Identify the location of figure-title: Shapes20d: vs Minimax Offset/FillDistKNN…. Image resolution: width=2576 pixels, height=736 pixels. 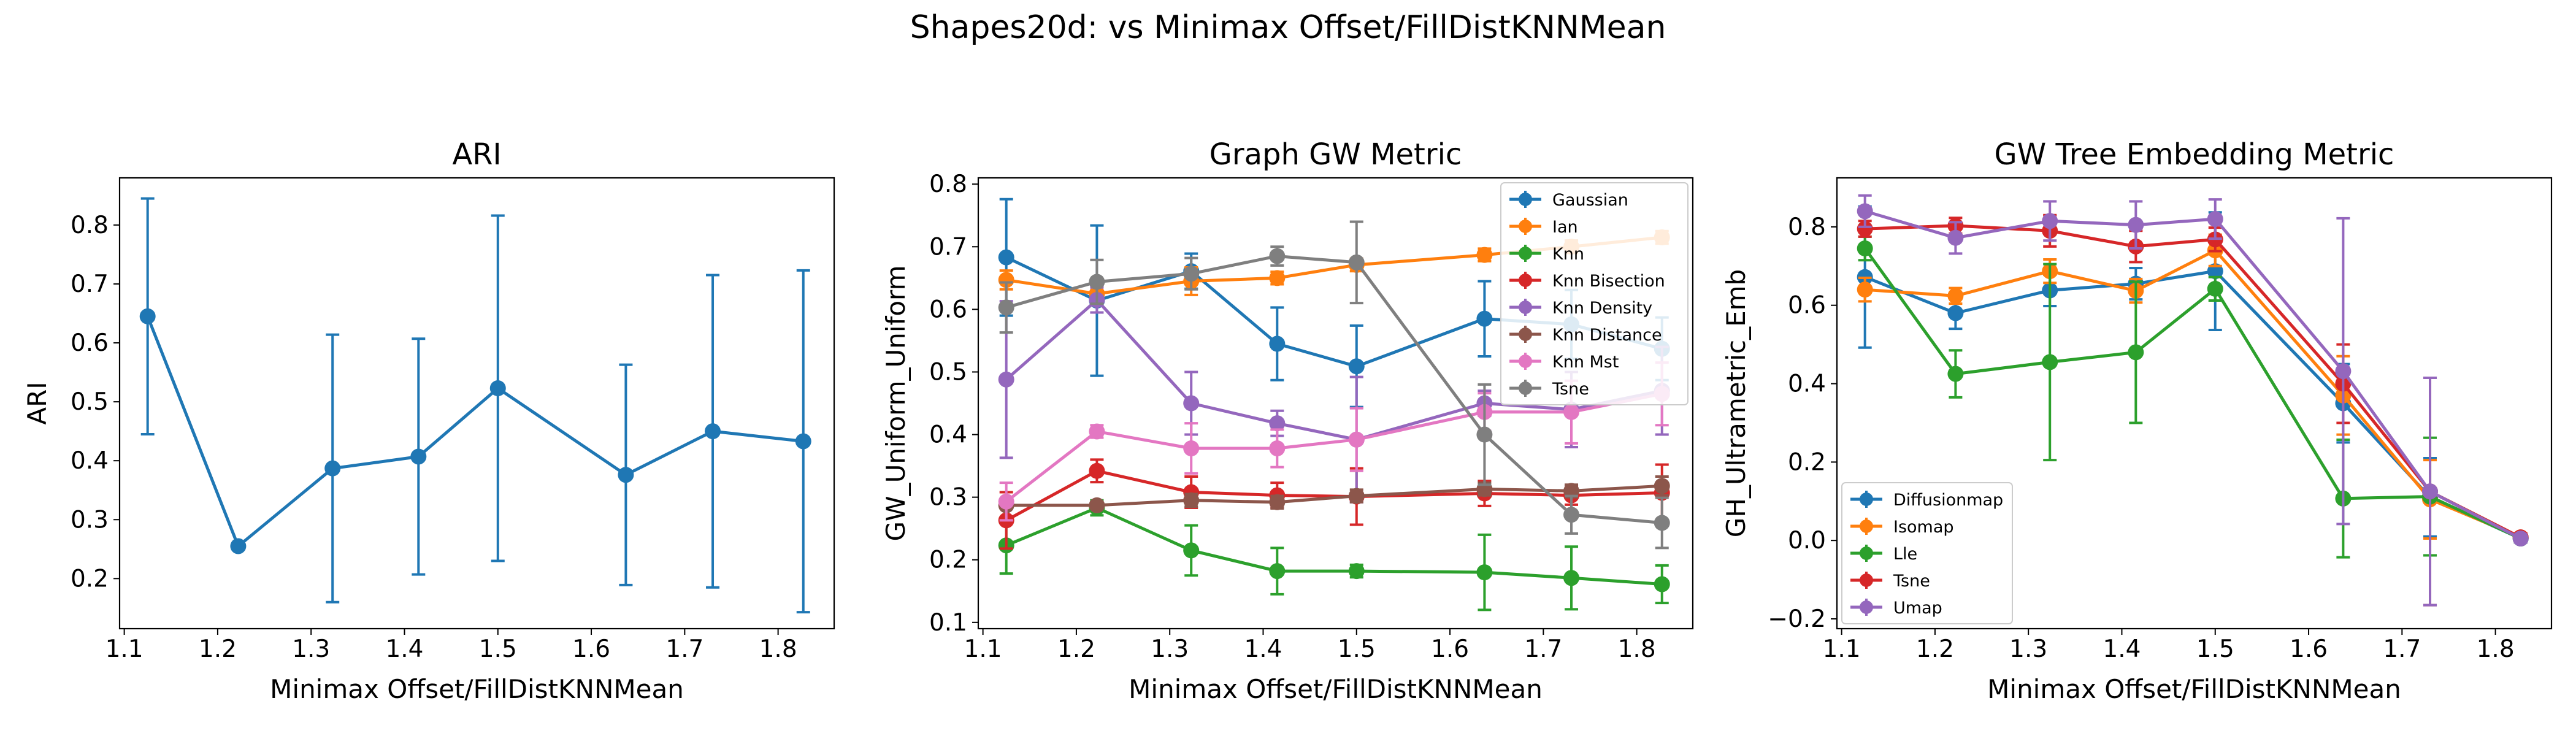
(1288, 27).